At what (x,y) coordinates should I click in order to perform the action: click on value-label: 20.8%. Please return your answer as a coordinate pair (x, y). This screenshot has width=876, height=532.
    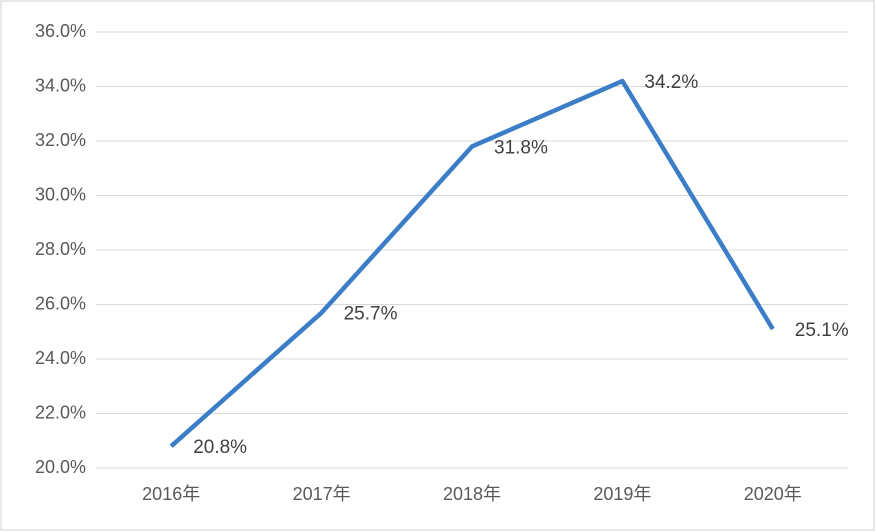
    Looking at the image, I should click on (220, 447).